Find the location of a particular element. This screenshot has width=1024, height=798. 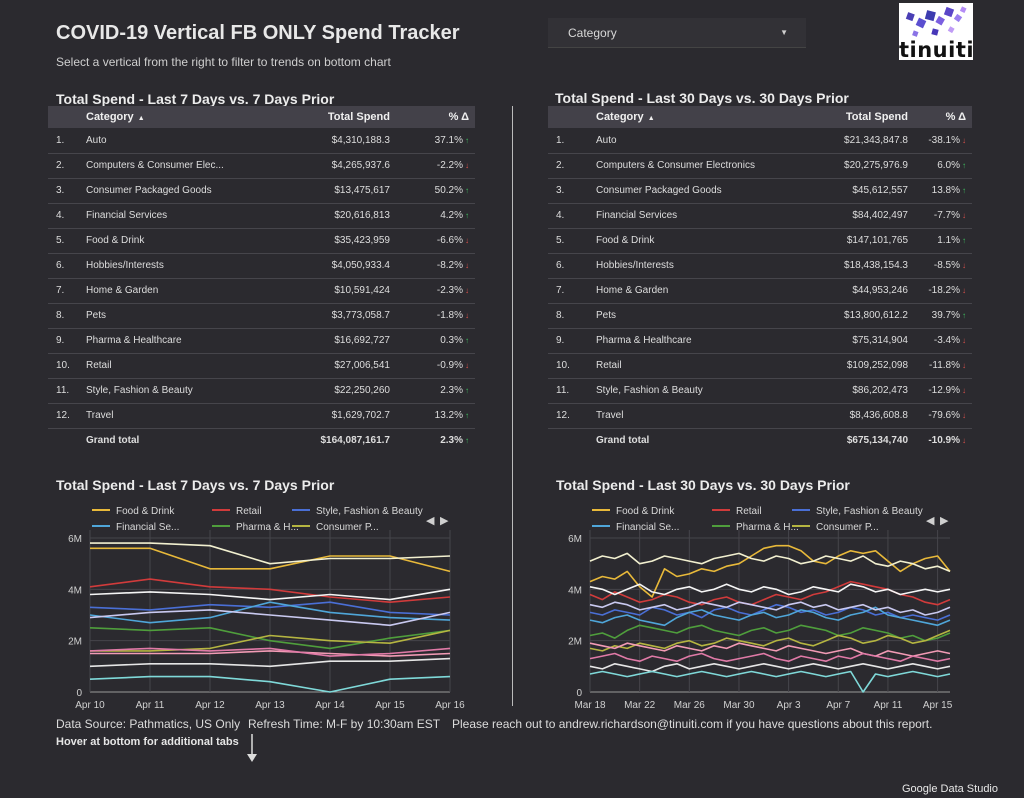

table-row: 4. Financial Services $20,616,813 4.2% ↑ is located at coordinates (261, 216).